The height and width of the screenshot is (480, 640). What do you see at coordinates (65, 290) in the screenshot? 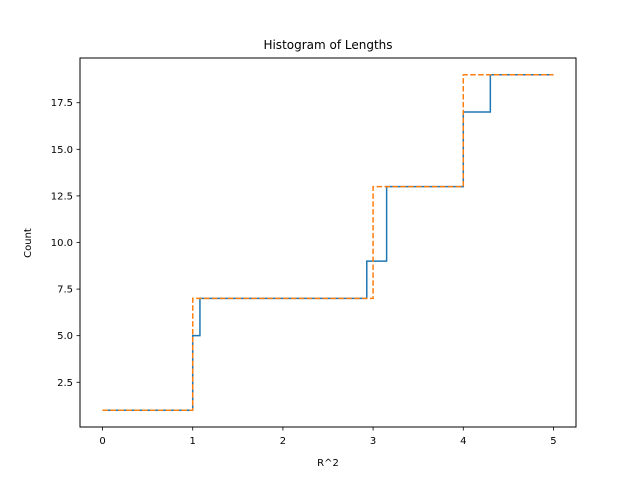
I see `y-tick-label: 7.5` at bounding box center [65, 290].